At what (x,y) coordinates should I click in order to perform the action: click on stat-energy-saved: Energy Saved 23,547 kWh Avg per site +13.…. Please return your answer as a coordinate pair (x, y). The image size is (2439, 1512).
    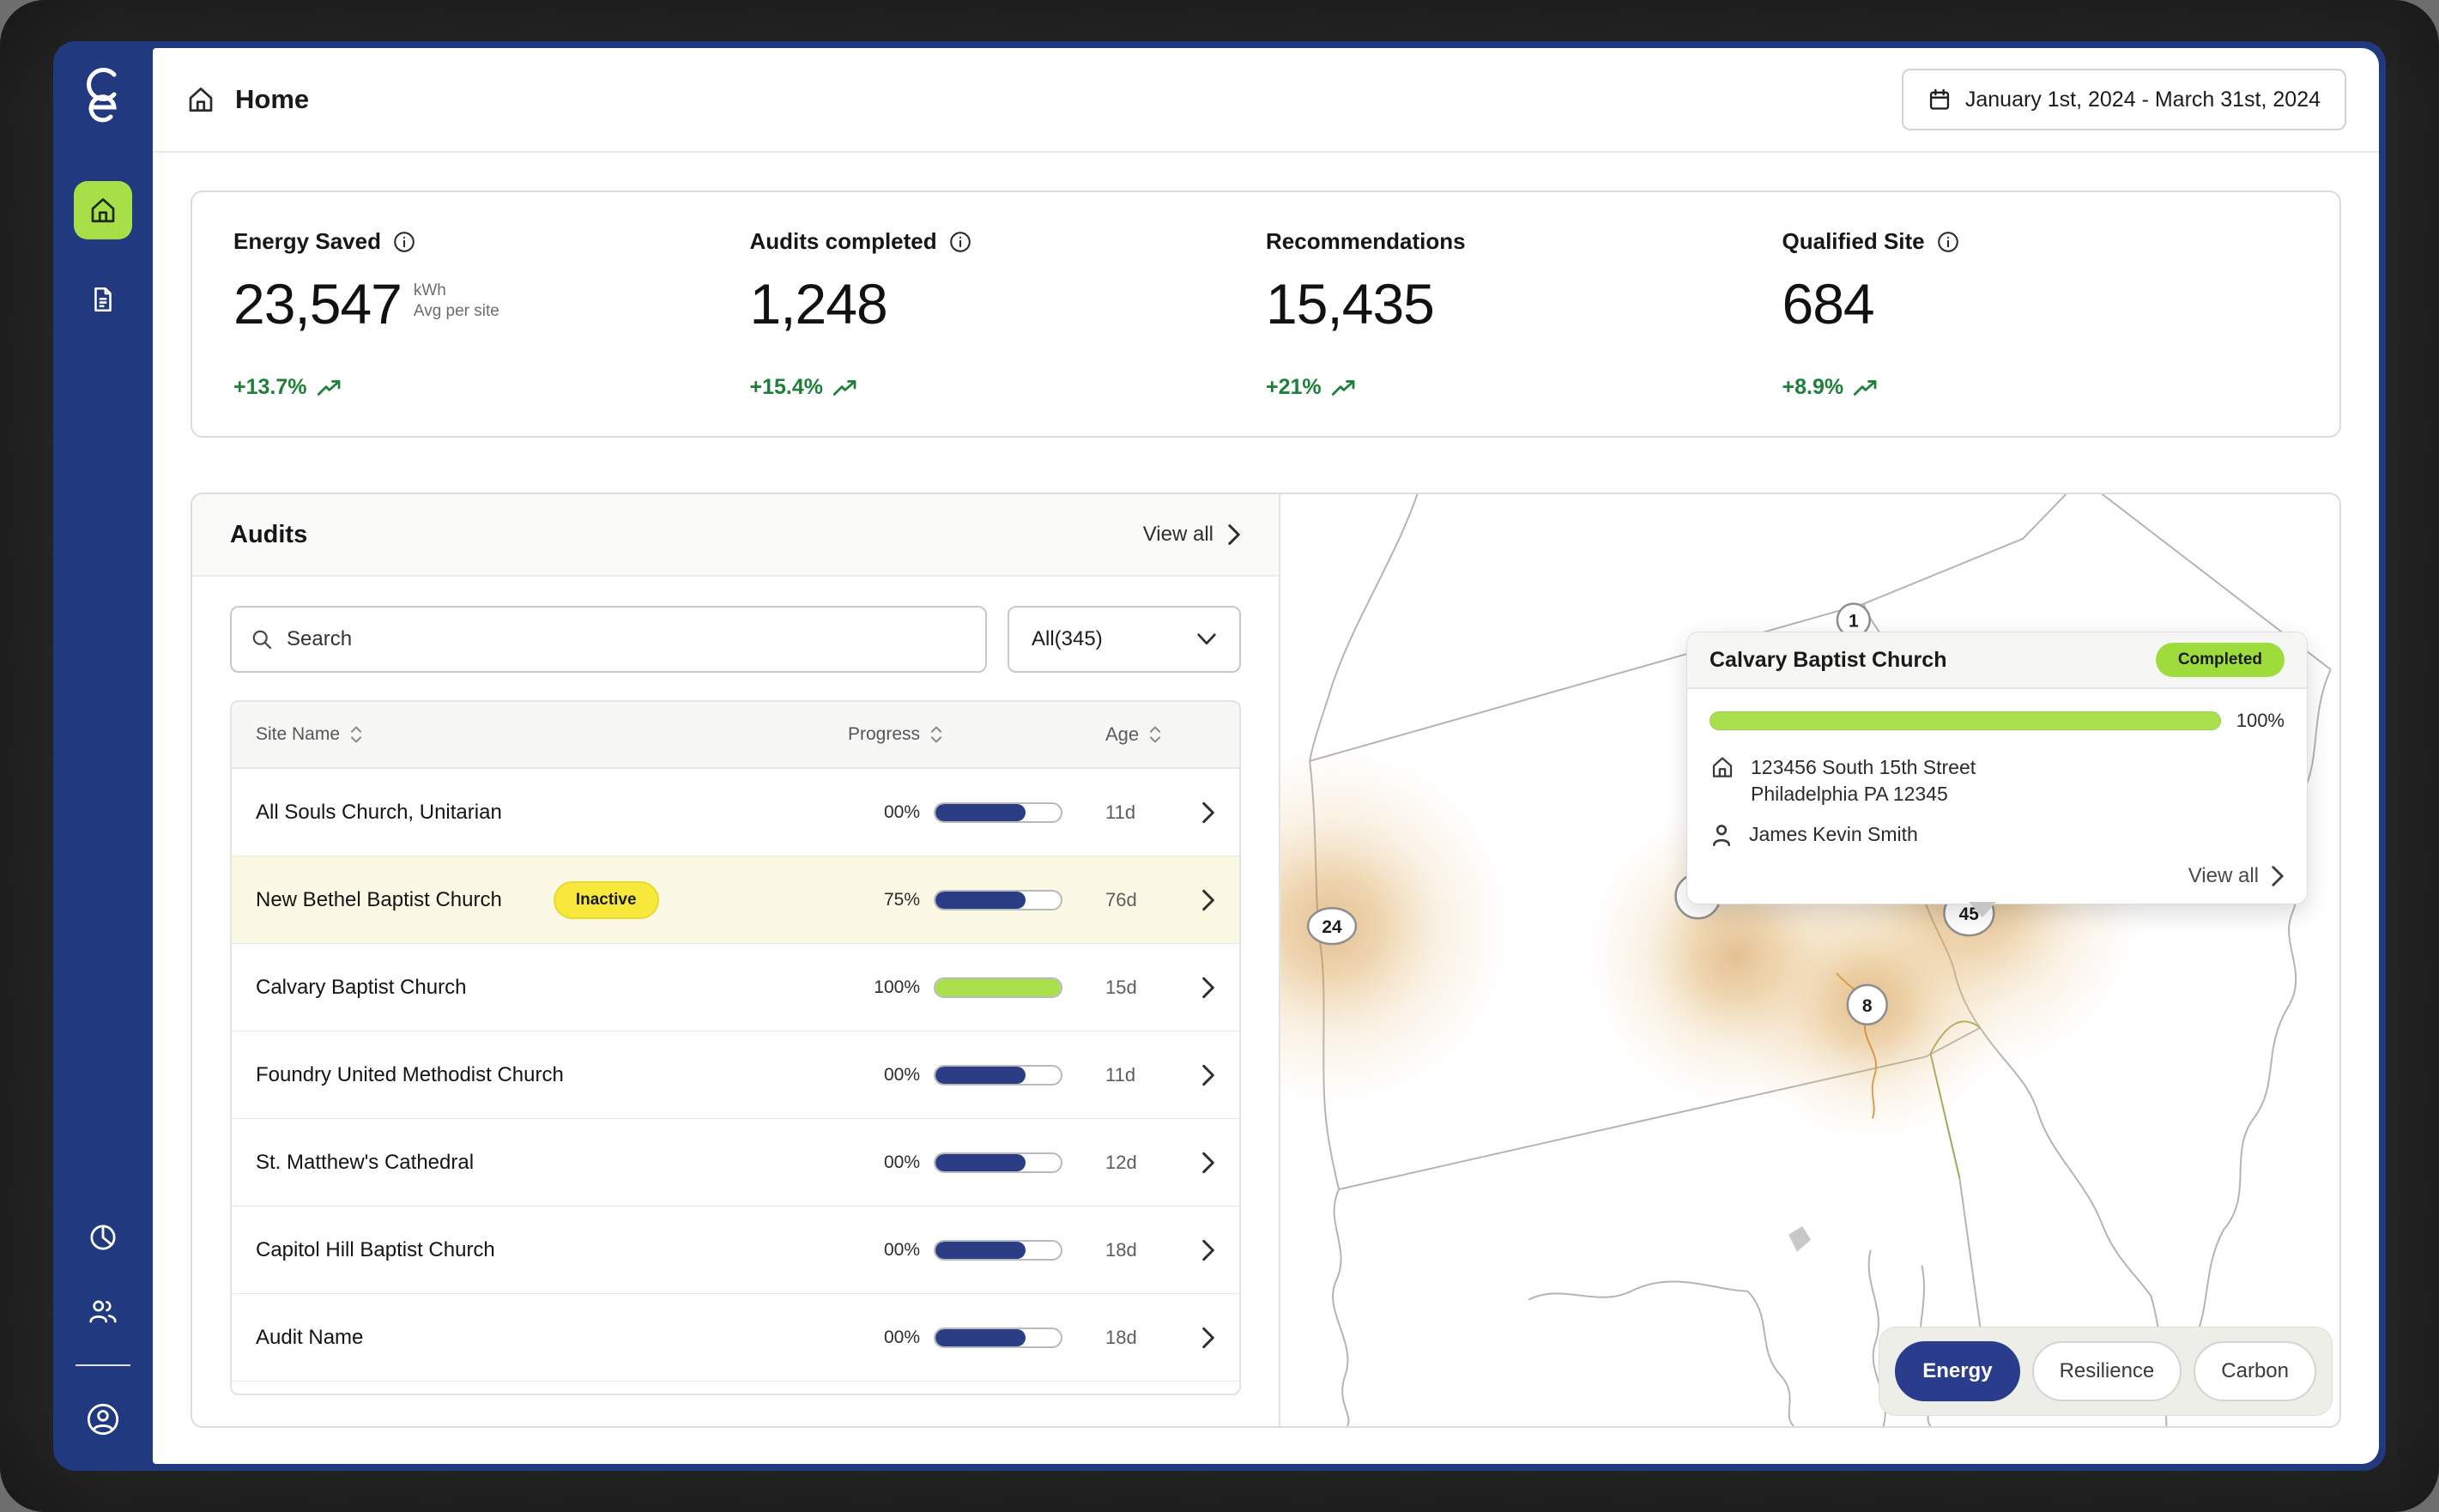
    Looking at the image, I should click on (491, 314).